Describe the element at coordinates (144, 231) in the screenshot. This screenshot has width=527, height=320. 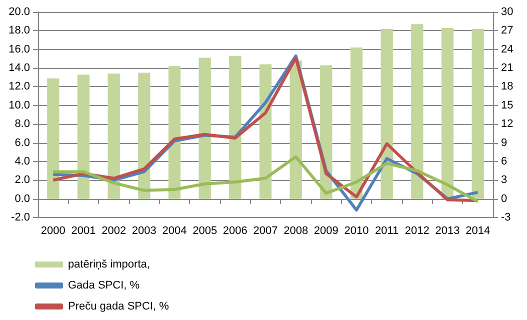
I see `x-tick-label: 2003` at that location.